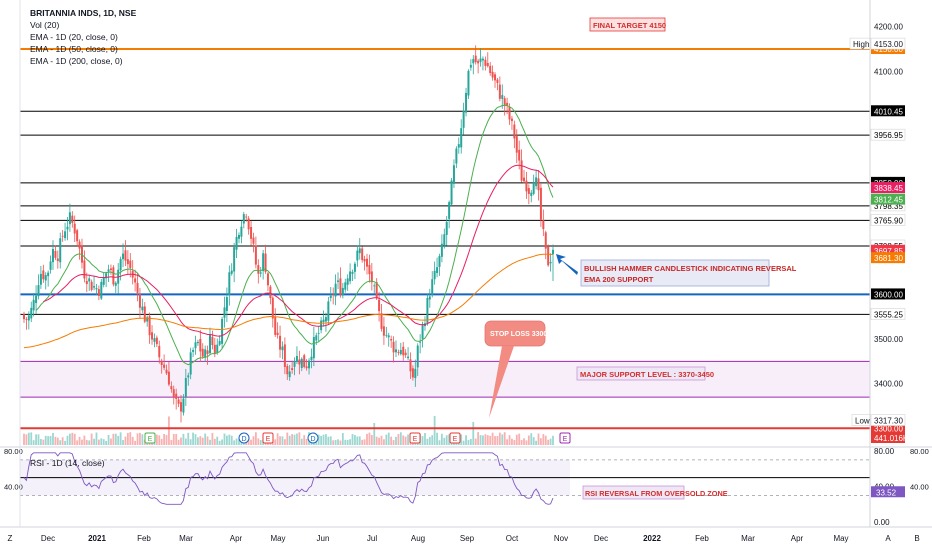 This screenshot has height=555, width=932. What do you see at coordinates (74, 37) in the screenshot?
I see `legend-ema20: EMA - 1D (20, close, 0)` at bounding box center [74, 37].